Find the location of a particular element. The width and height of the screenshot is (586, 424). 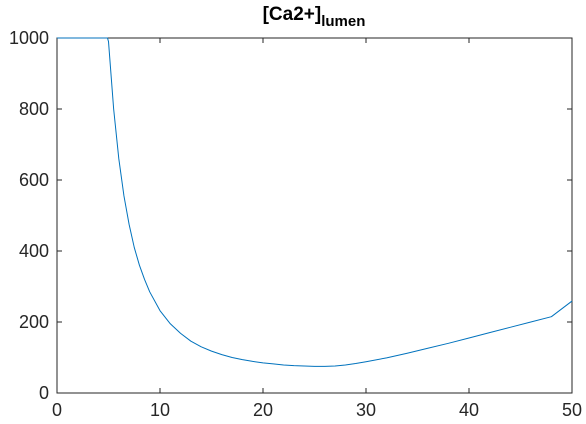

x-tick-label: 30 is located at coordinates (366, 410).